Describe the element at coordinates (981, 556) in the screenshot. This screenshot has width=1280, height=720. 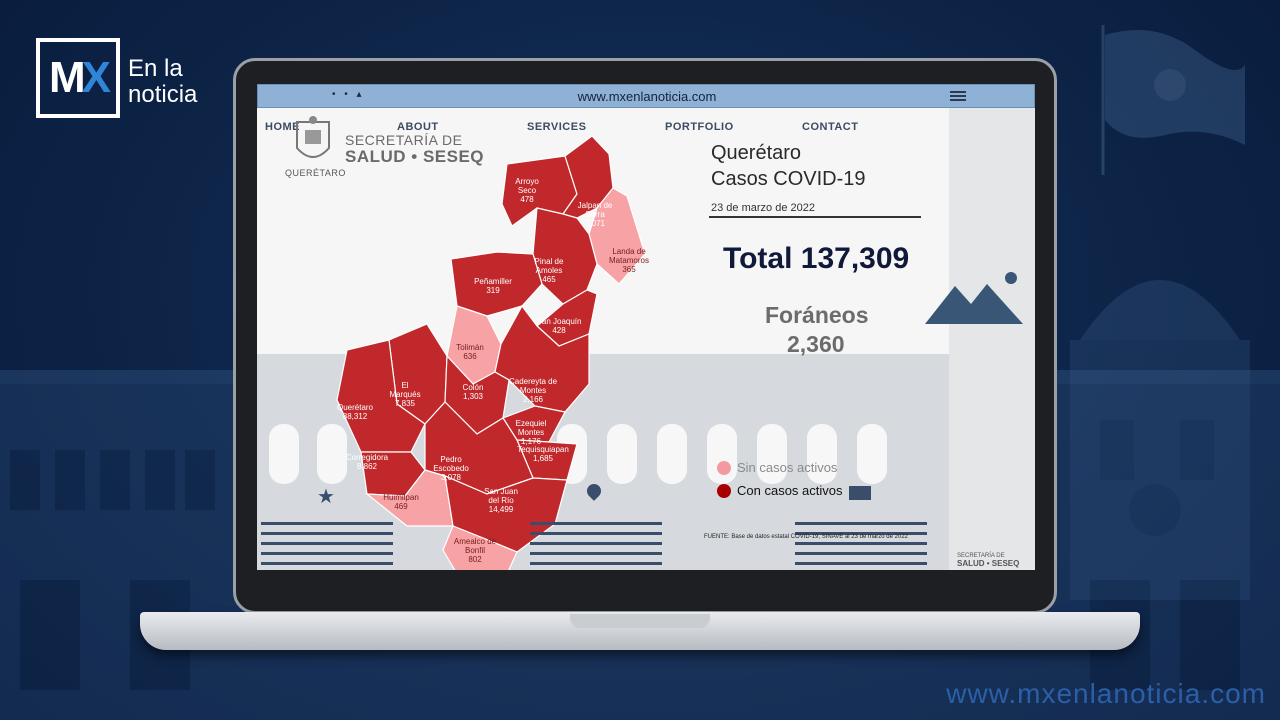
I see `small-logo-line1: SECRETARÍA DE` at that location.